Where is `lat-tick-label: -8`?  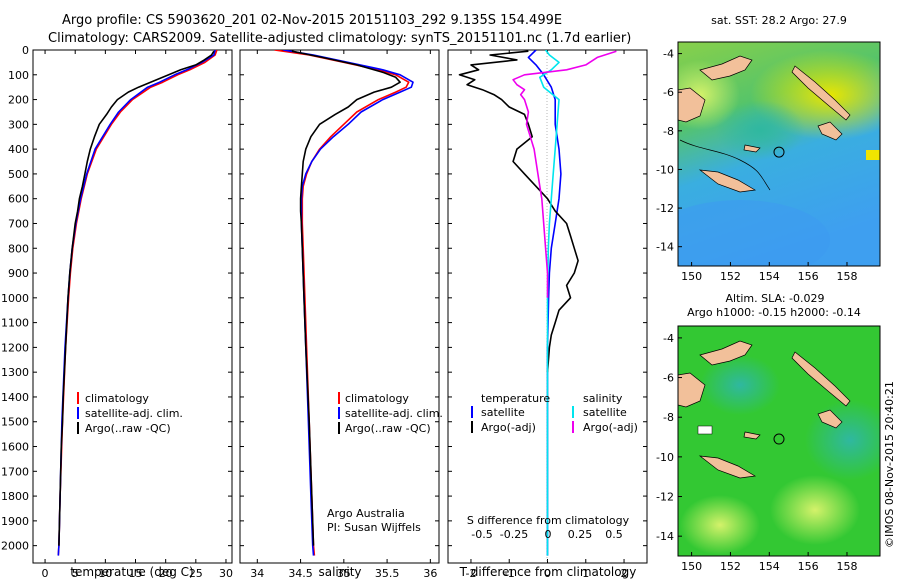 lat-tick-label: -8 is located at coordinates (668, 417).